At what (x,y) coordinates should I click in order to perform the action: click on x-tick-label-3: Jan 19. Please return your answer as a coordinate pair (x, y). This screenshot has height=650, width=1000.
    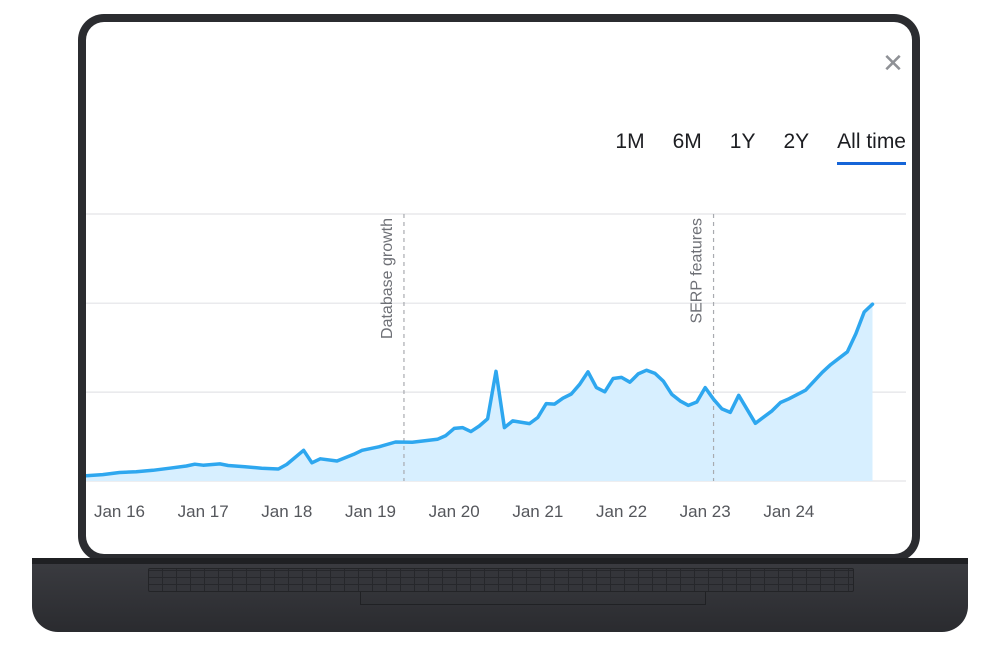
    Looking at the image, I should click on (370, 511).